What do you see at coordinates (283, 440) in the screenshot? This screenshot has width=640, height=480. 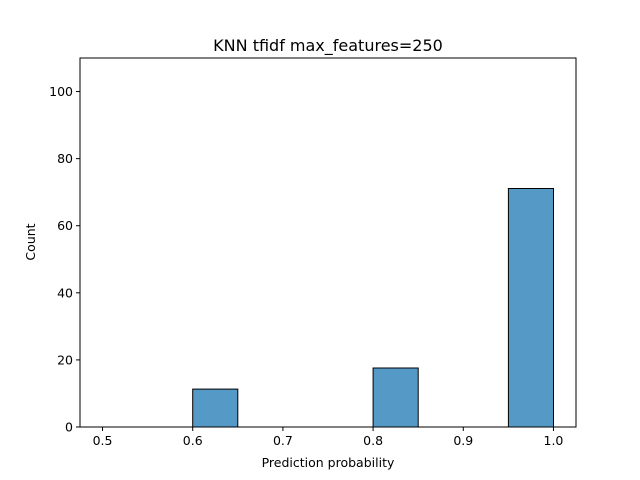 I see `x-tick-label: 0.7` at bounding box center [283, 440].